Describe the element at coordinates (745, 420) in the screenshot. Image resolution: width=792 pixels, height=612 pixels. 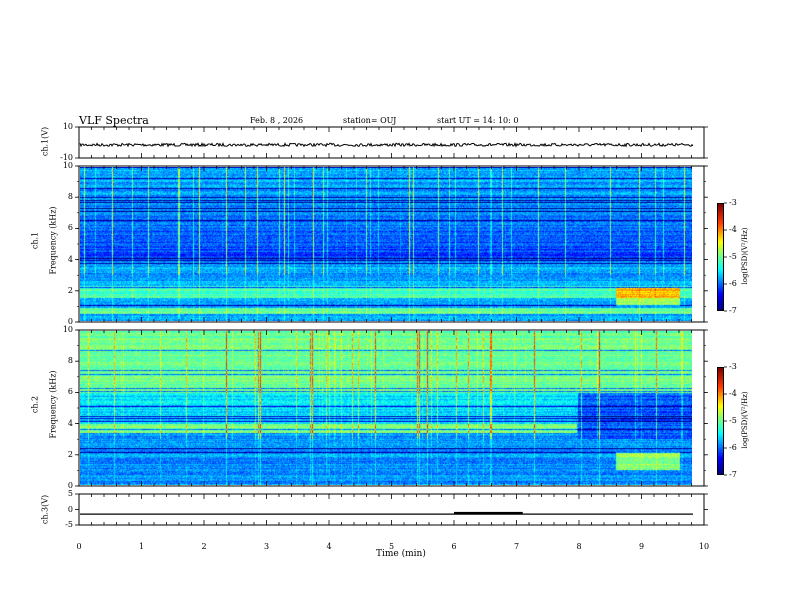
I see `ch2-colorbar-title: log(PSD)(V²/Hz)` at that location.